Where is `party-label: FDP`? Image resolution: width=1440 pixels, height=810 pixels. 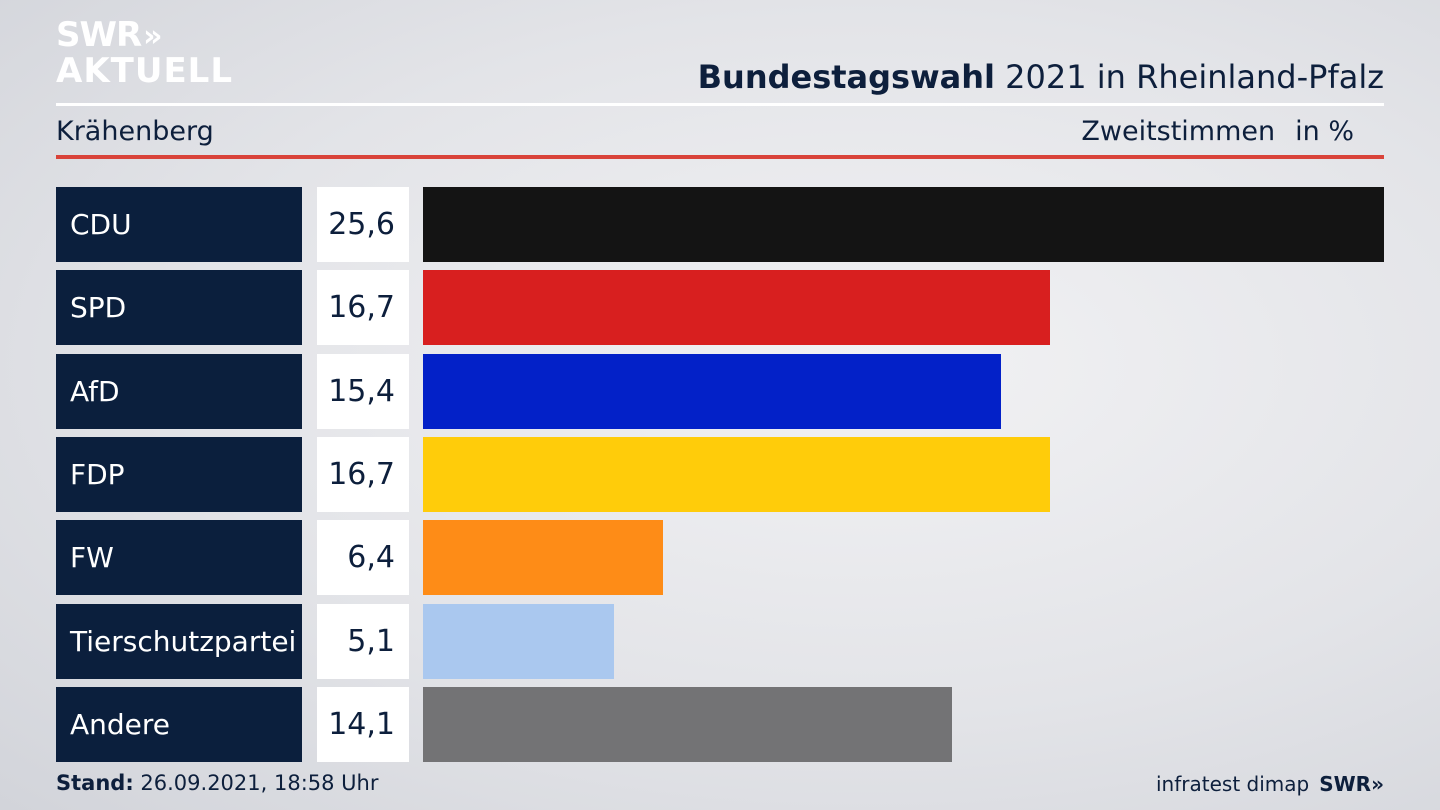 party-label: FDP is located at coordinates (179, 474).